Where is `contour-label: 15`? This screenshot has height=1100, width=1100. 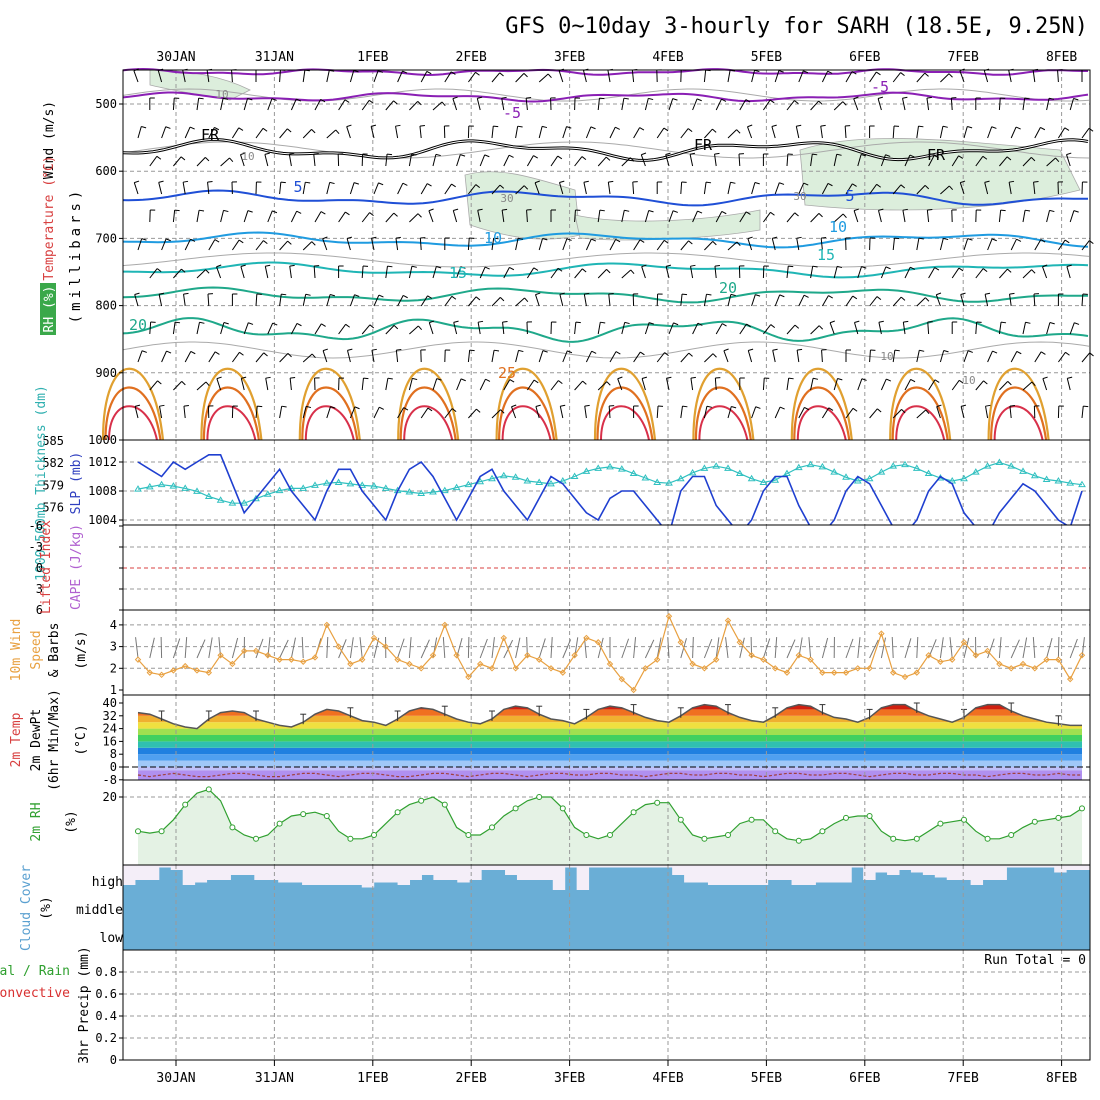
contour-label: 15 is located at coordinates (458, 273).